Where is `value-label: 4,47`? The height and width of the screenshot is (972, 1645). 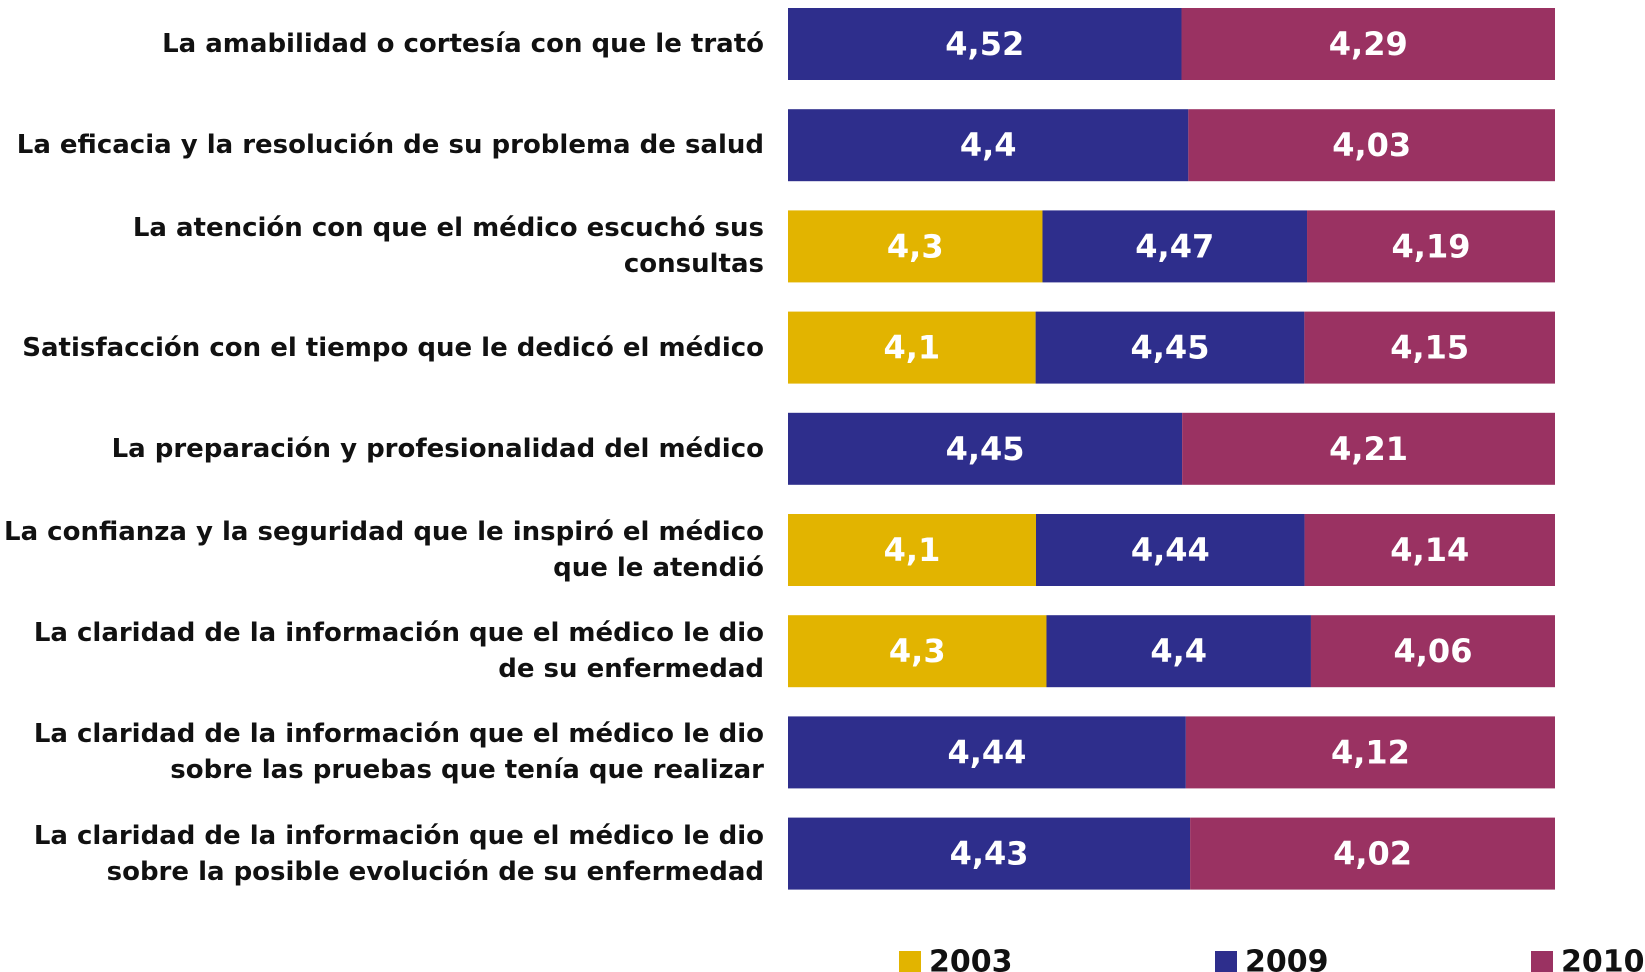
value-label: 4,47 is located at coordinates (1174, 246).